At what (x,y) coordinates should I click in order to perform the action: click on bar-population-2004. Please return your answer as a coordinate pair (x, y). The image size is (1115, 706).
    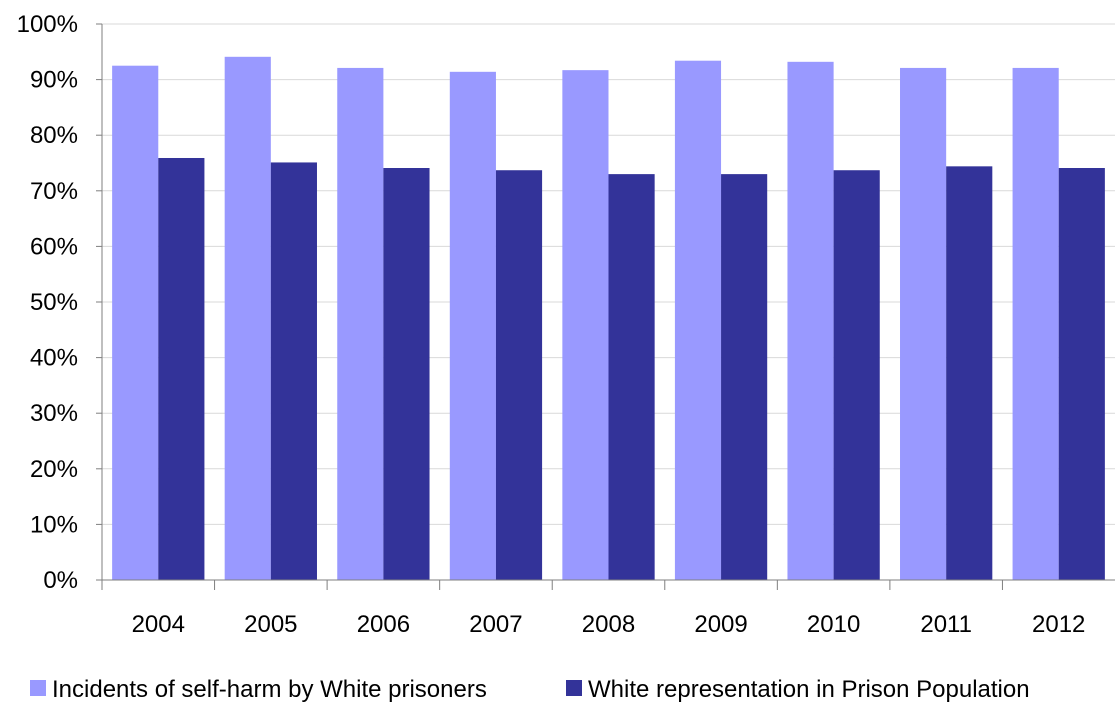
    Looking at the image, I should click on (181, 368).